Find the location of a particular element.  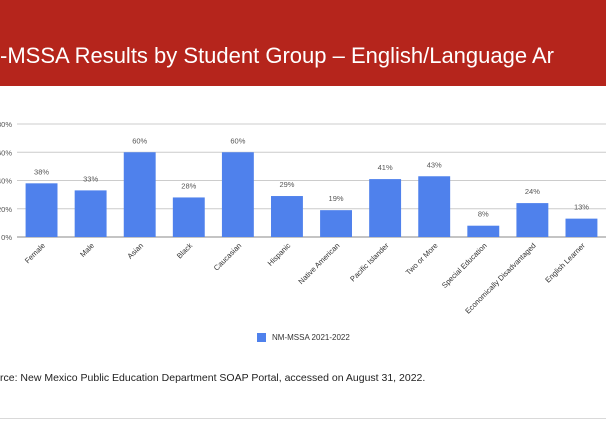

category-label: Caucasian is located at coordinates (227, 256).